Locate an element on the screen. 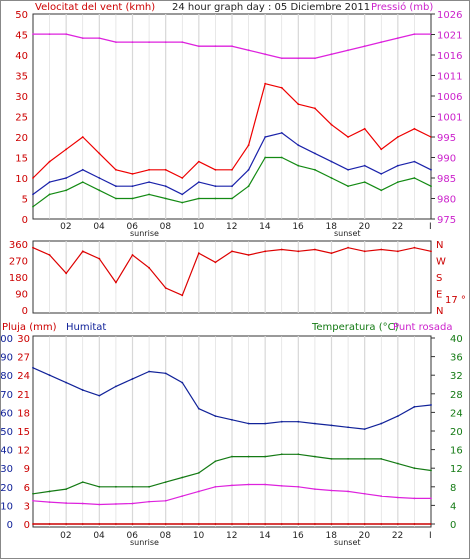 This screenshot has width=470, height=559. sunset-label-top: sunset is located at coordinates (347, 233).